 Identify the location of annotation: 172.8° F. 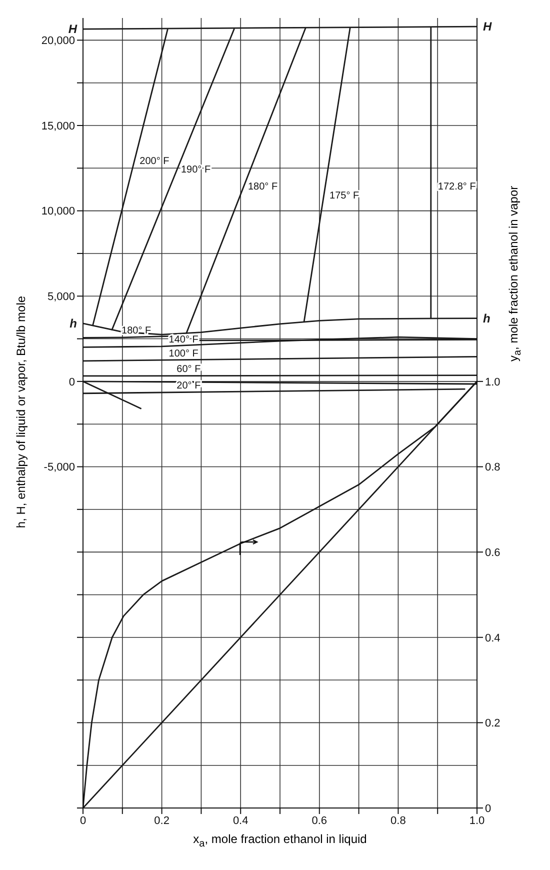
(457, 187).